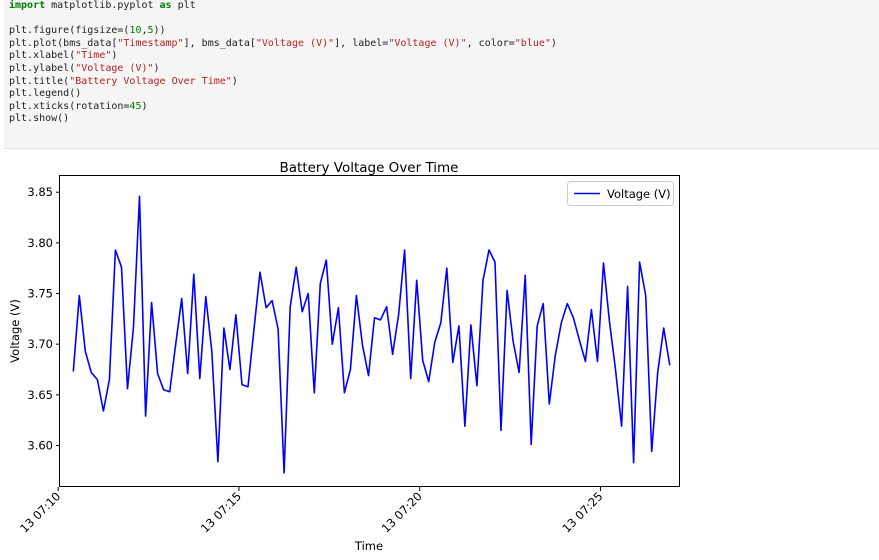 Image resolution: width=879 pixels, height=560 pixels. Describe the element at coordinates (219, 43) in the screenshot. I see `code-token: ], bms_data[` at that location.